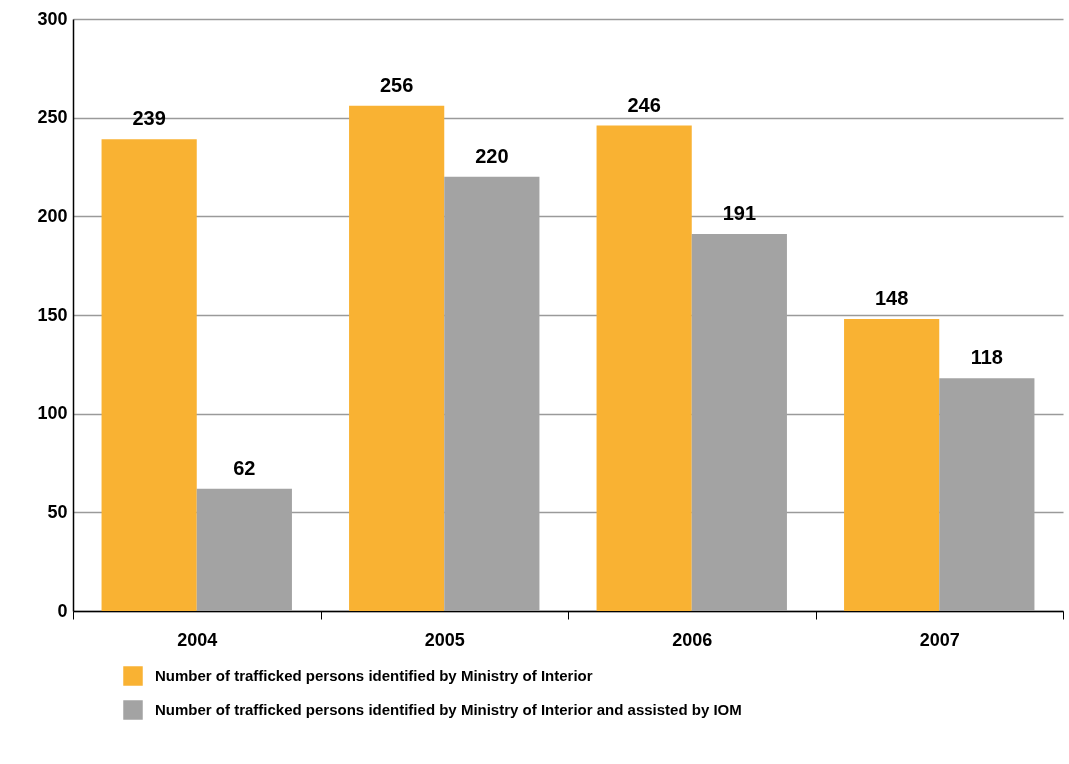 This screenshot has height=764, width=1069. I want to click on data-label: 118, so click(986, 357).